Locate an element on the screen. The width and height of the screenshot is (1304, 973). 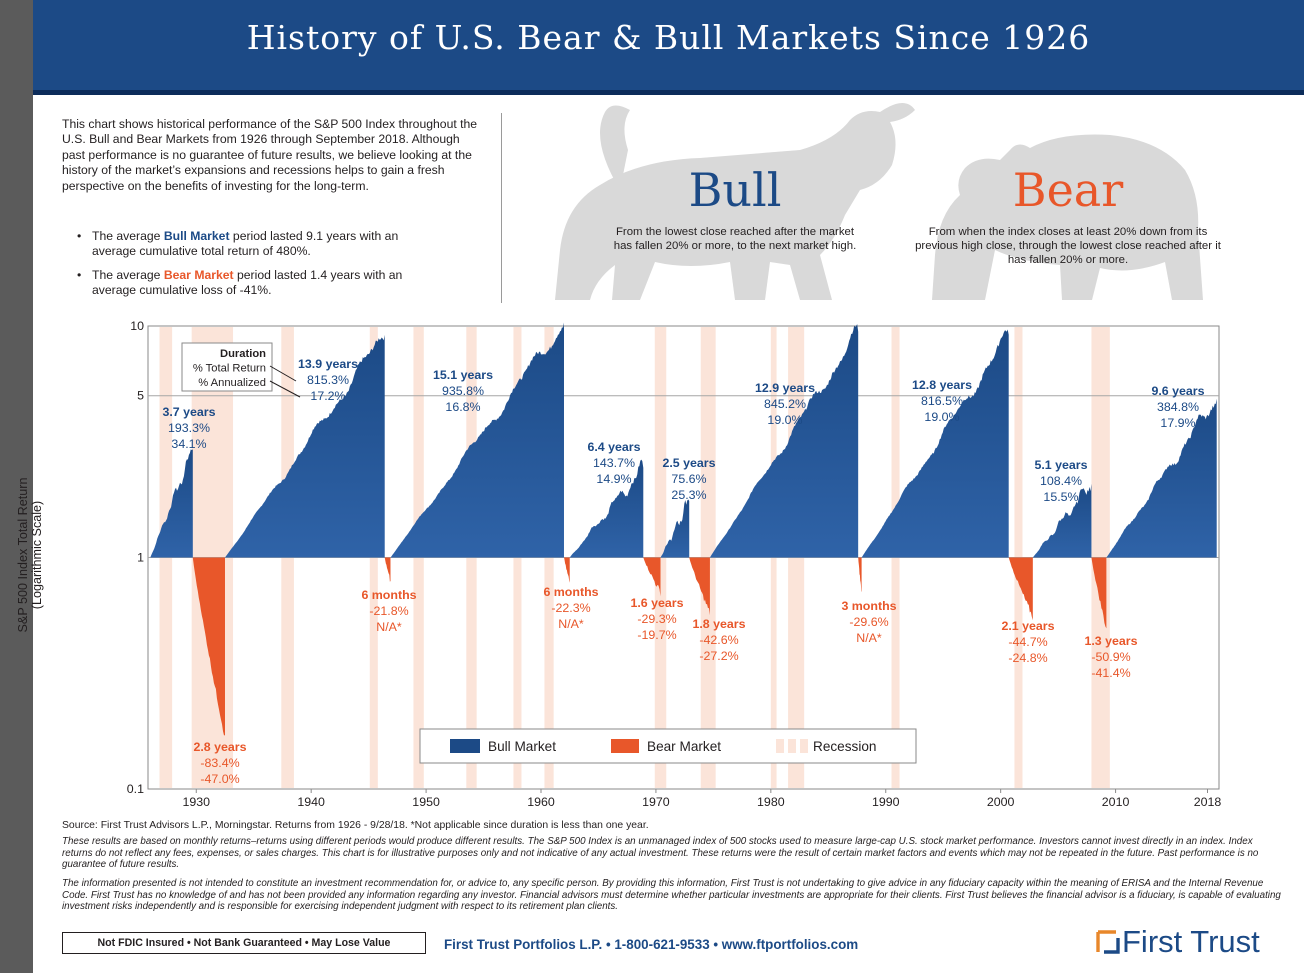
bull-duration-label: 5.1 years is located at coordinates (1060, 465).